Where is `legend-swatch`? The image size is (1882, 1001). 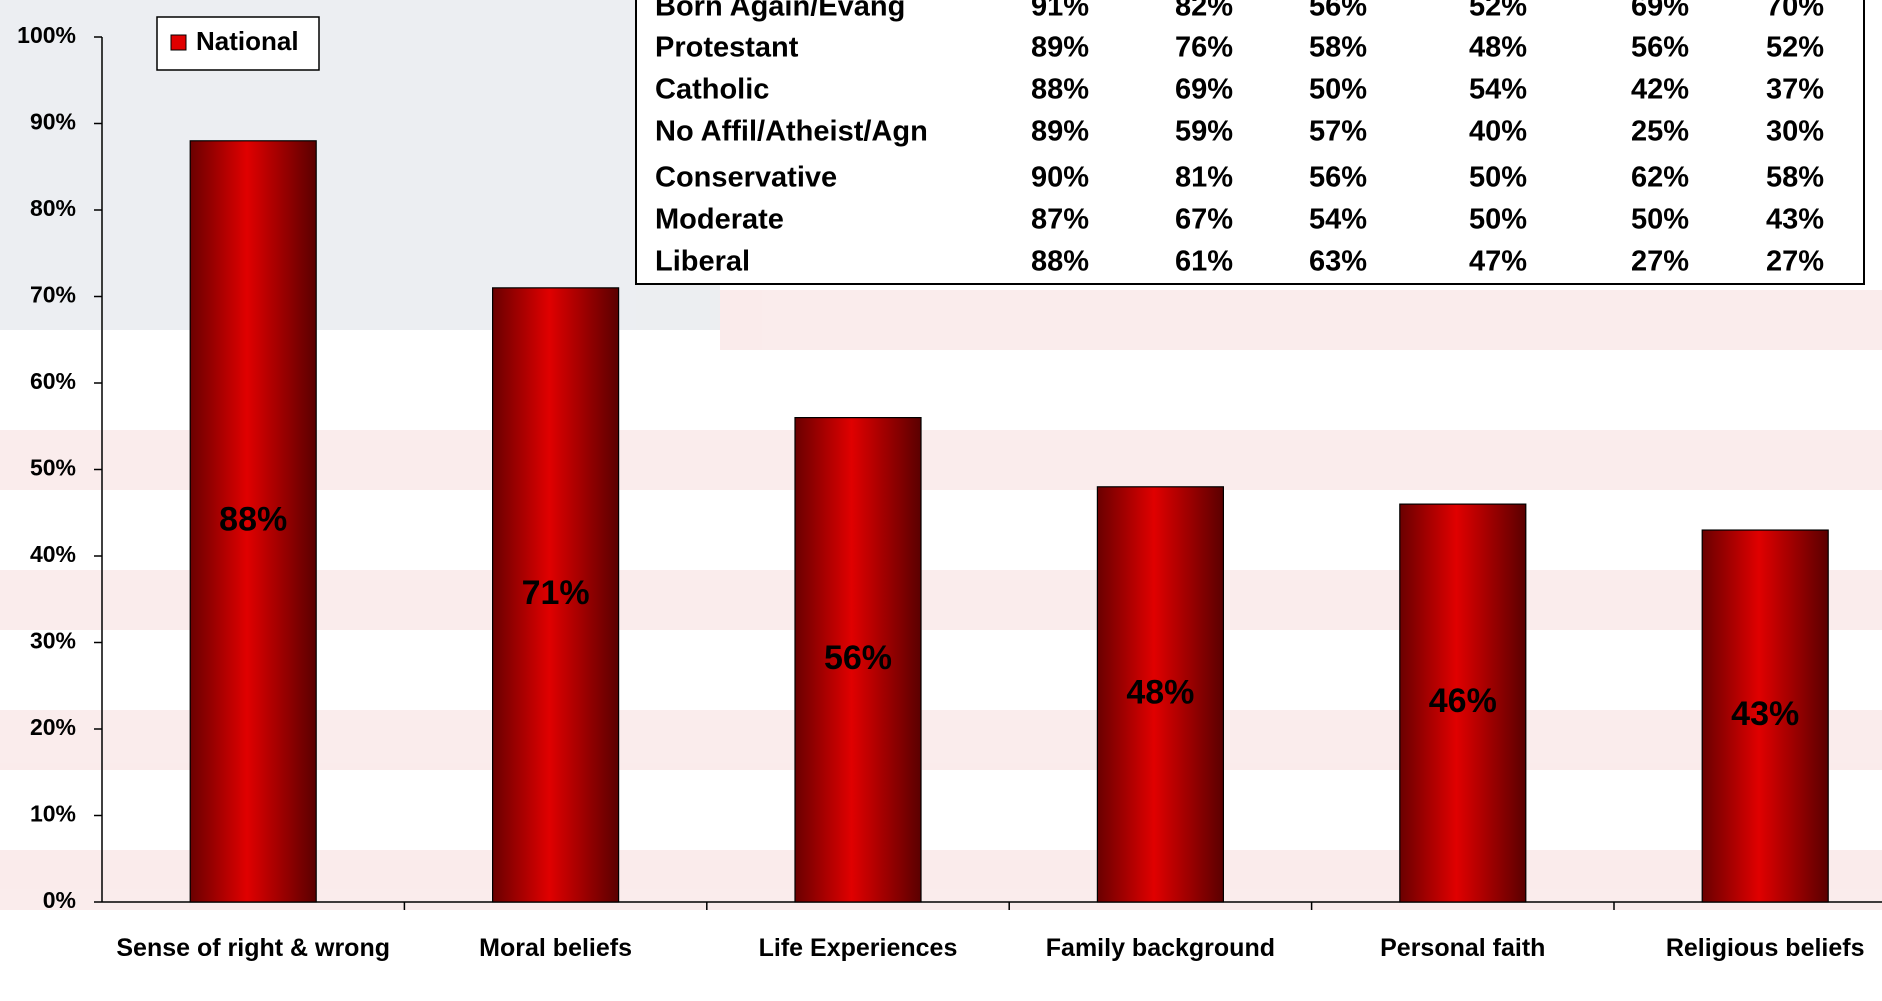
legend-swatch is located at coordinates (178, 42).